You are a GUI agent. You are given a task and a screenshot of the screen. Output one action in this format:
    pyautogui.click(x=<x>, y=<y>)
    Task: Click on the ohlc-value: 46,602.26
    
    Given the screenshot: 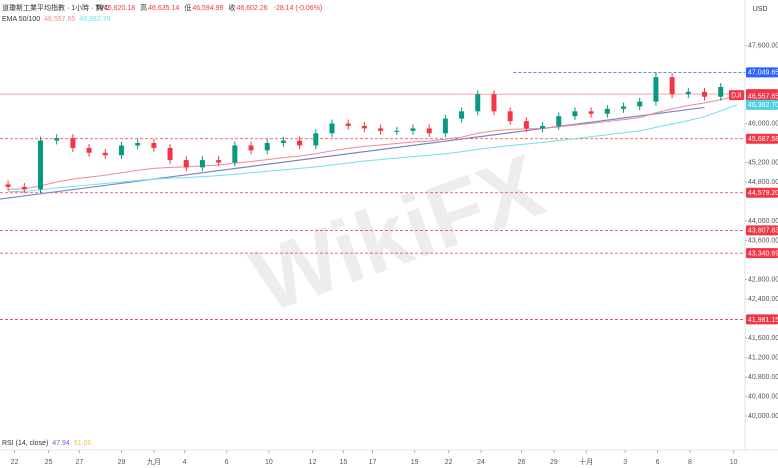 What is the action you would take?
    pyautogui.click(x=251, y=8)
    